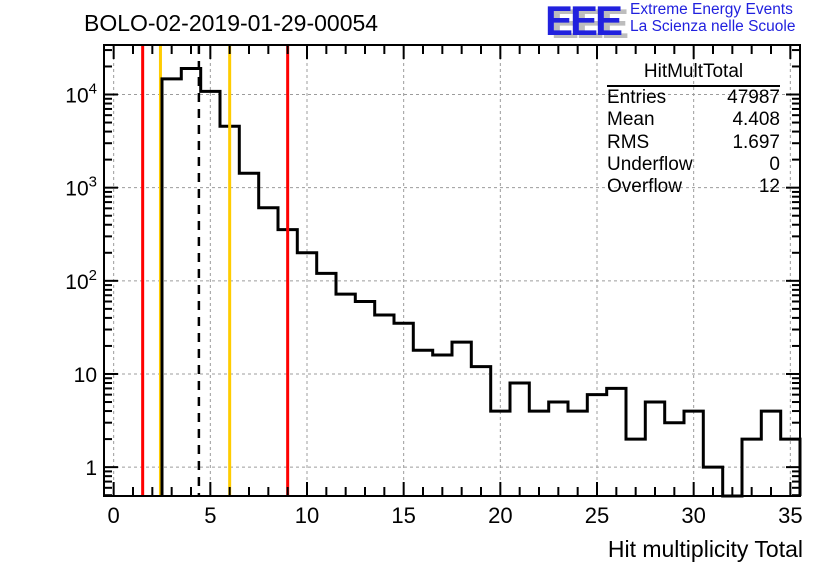 The width and height of the screenshot is (836, 572). What do you see at coordinates (753, 97) in the screenshot?
I see `stats-row-value: 47987` at bounding box center [753, 97].